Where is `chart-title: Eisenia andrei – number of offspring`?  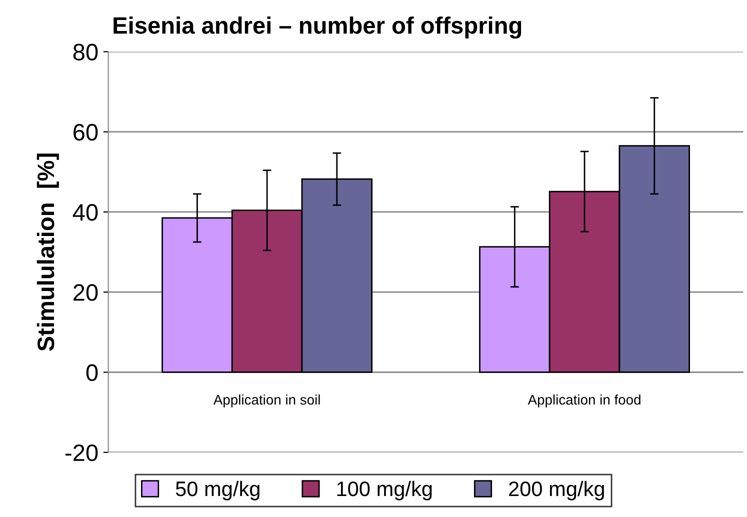 chart-title: Eisenia andrei – number of offspring is located at coordinates (318, 27).